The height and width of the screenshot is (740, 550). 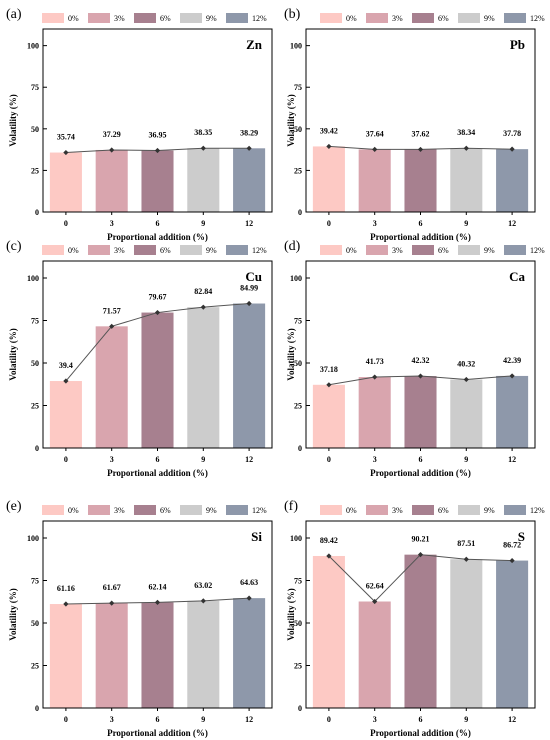 I want to click on data-label: 71.57, so click(x=112, y=310).